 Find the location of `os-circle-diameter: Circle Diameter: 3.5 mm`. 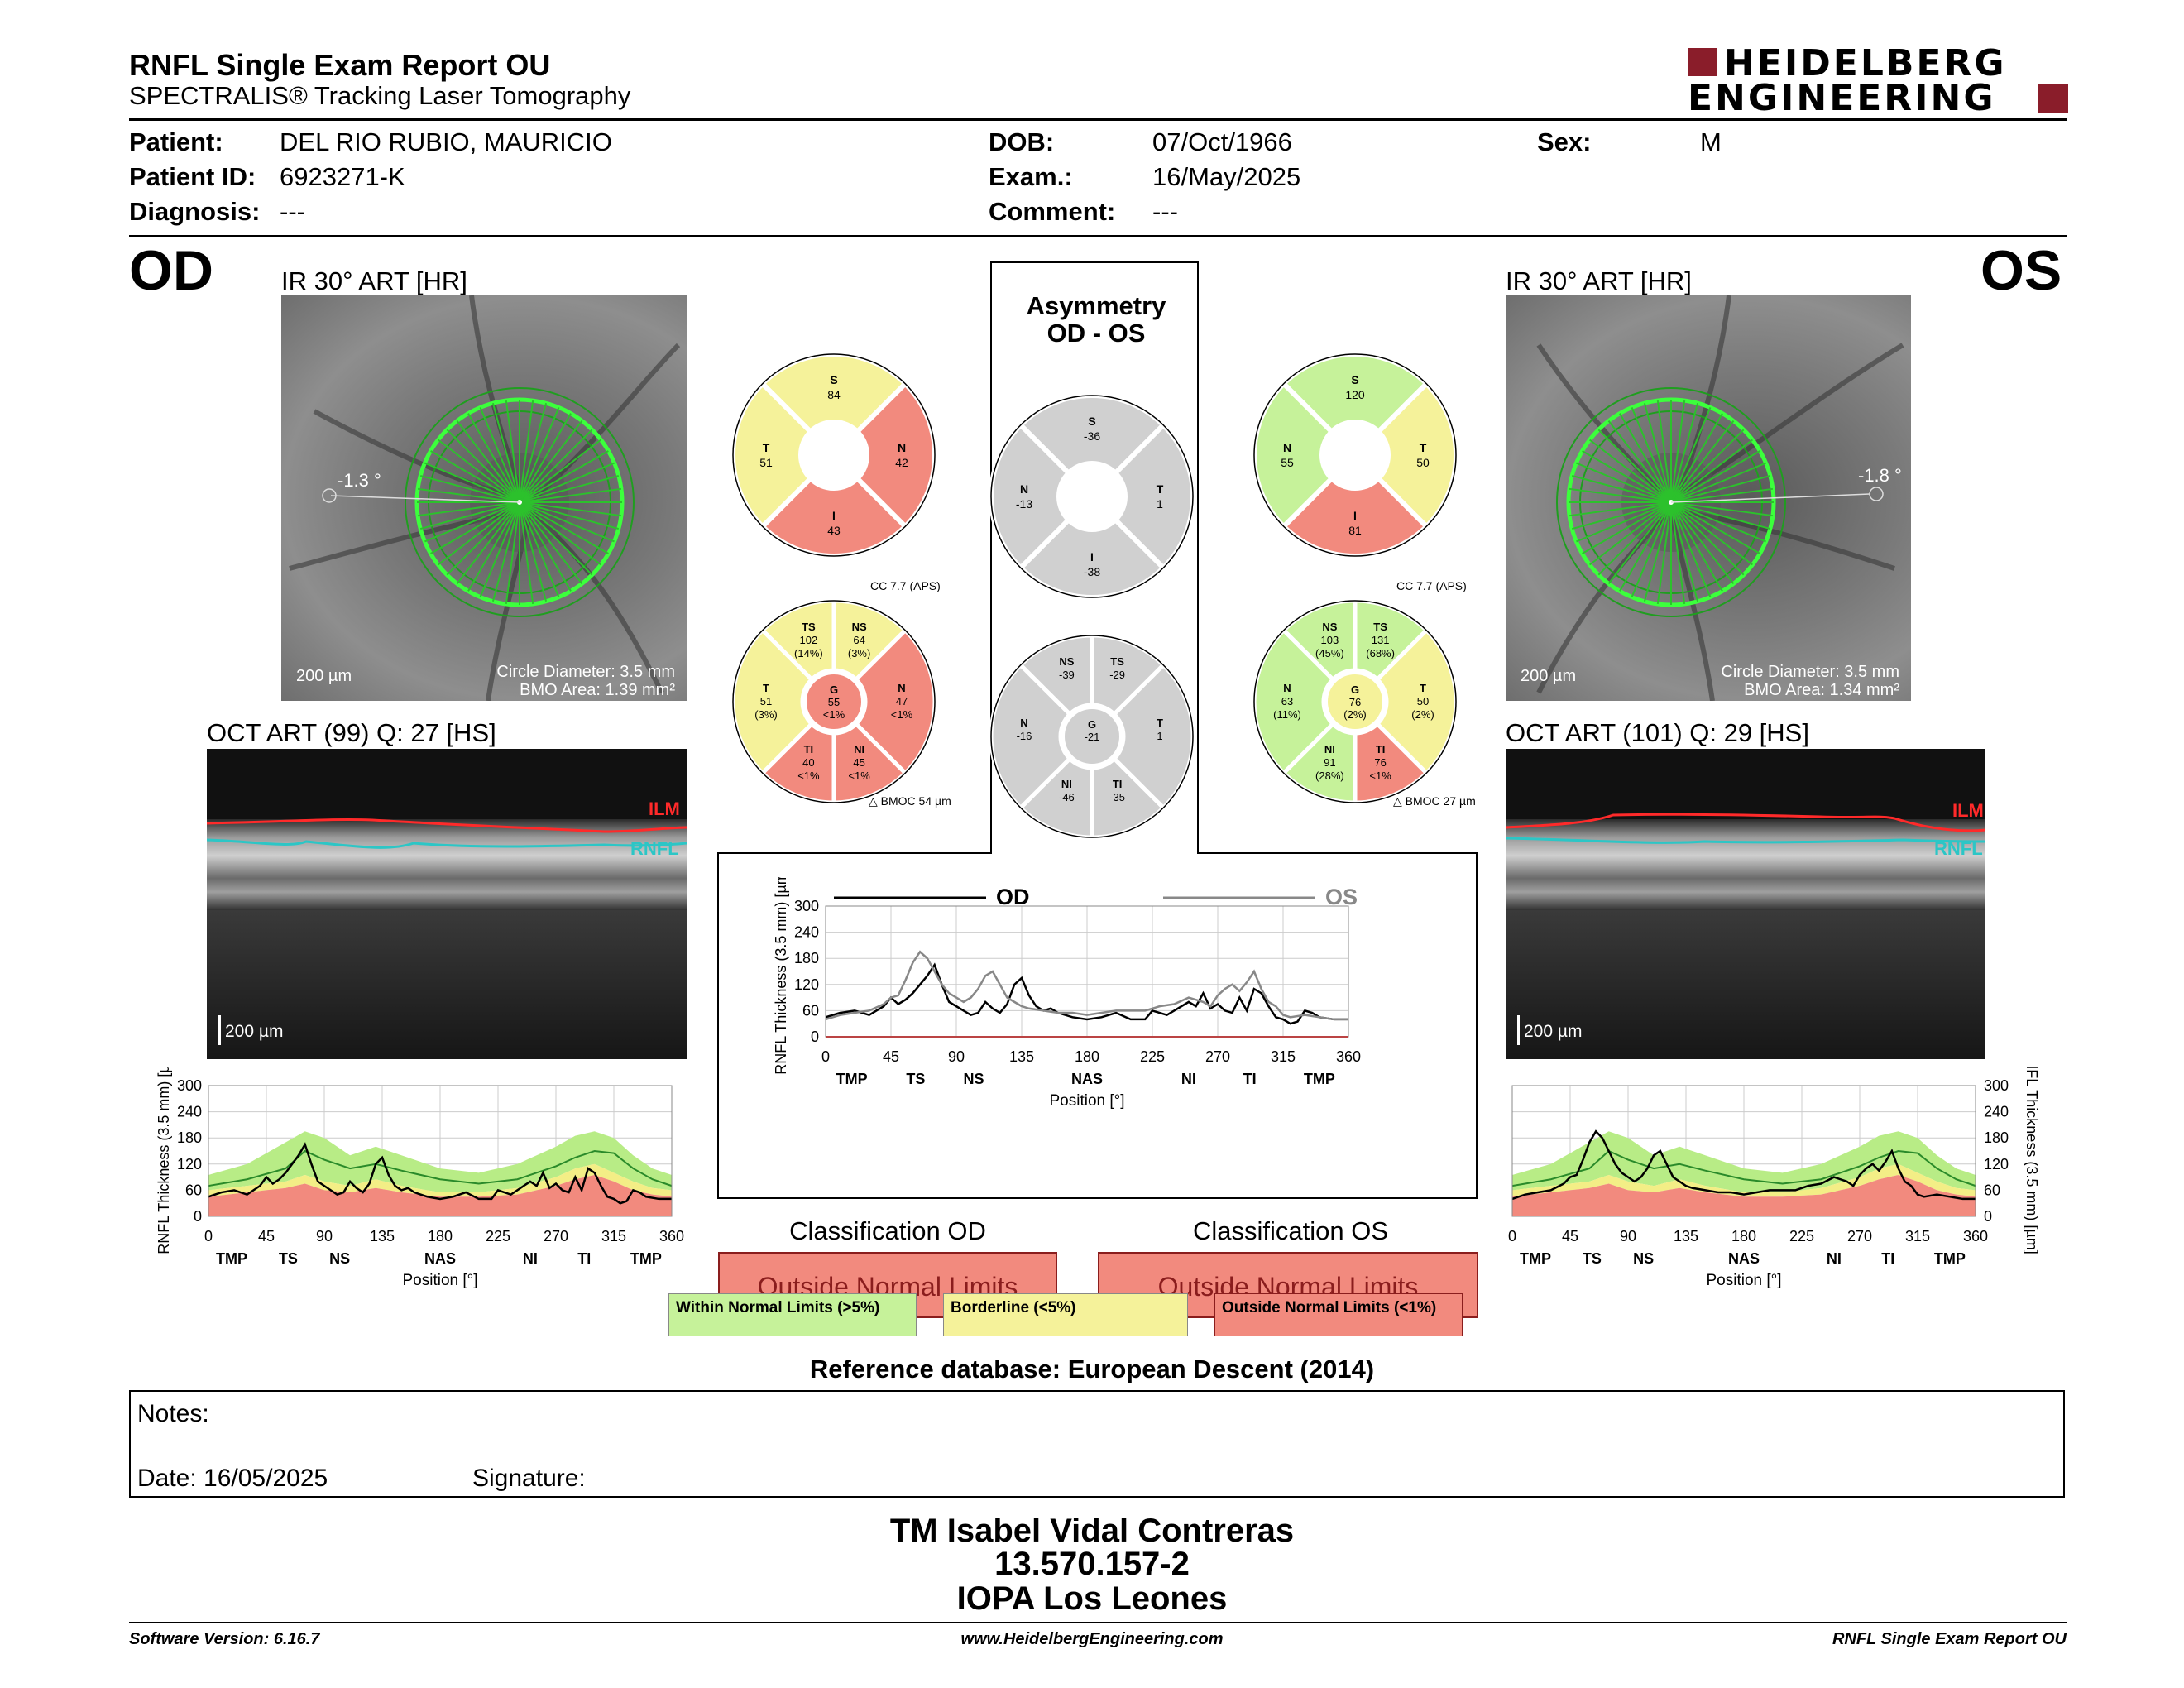

os-circle-diameter: Circle Diameter: 3.5 mm is located at coordinates (1810, 672).